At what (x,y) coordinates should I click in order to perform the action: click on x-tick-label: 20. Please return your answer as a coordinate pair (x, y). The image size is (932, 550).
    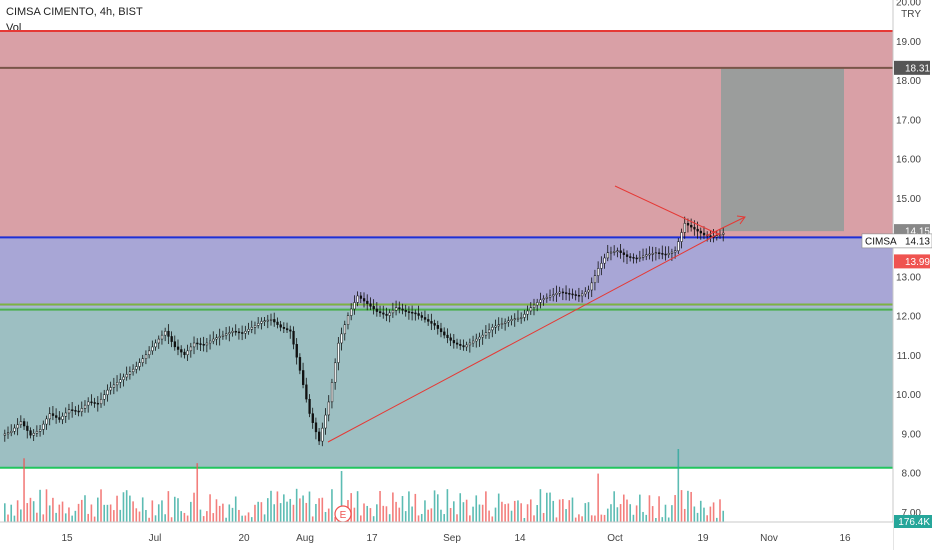
    Looking at the image, I should click on (244, 538).